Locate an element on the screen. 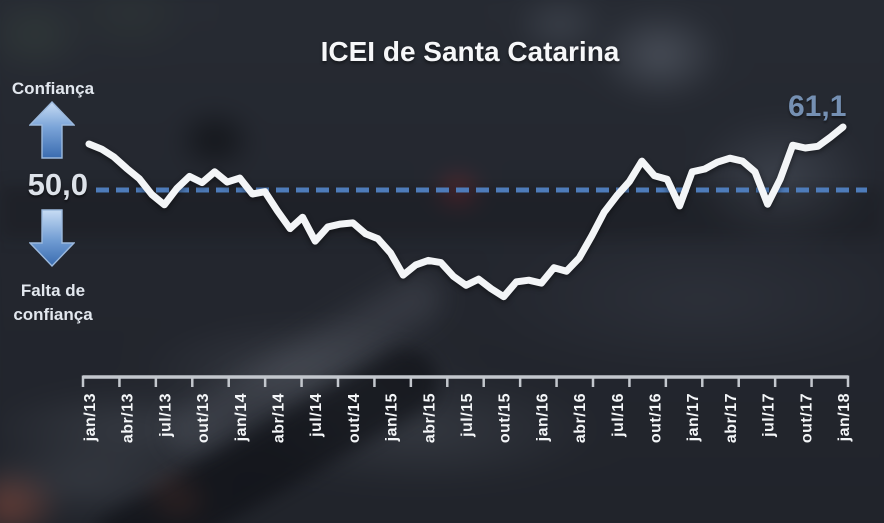  x-tick-label: out/16 is located at coordinates (656, 418).